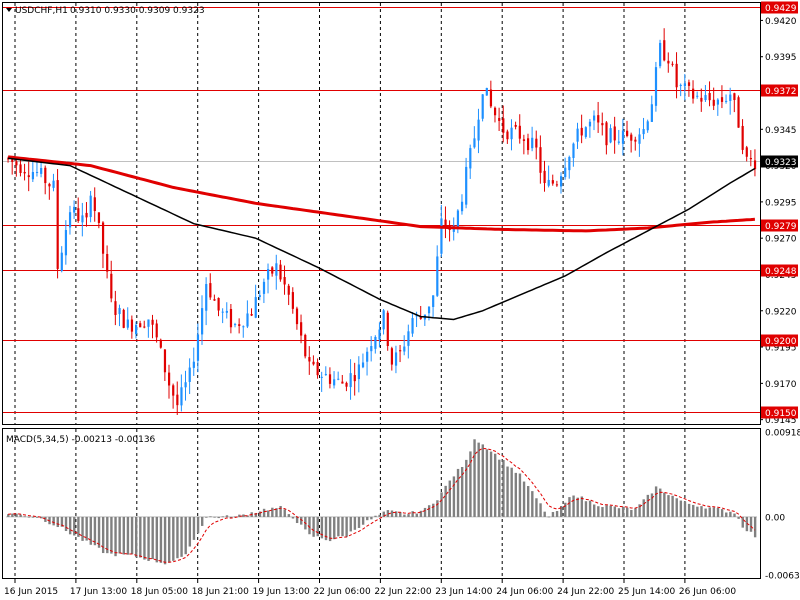 The image size is (800, 600). I want to click on price-axis-label: 0.9195, so click(781, 349).